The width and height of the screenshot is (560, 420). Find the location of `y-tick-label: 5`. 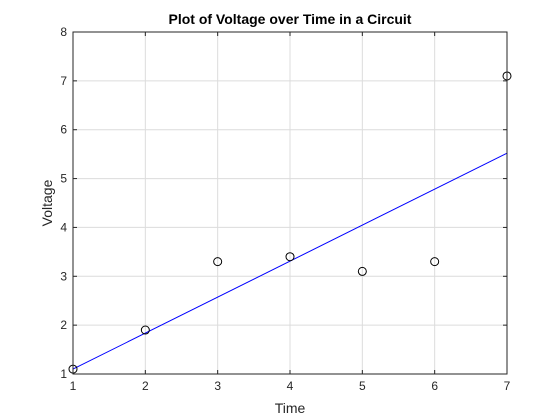

y-tick-label: 5 is located at coordinates (63, 179).